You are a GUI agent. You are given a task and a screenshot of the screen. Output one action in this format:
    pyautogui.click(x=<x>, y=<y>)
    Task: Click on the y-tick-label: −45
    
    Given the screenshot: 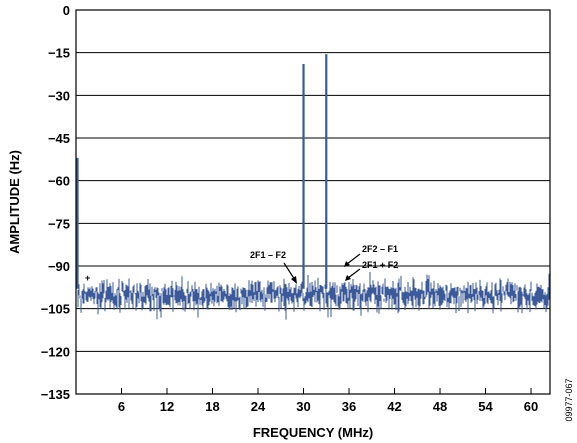 What is the action you would take?
    pyautogui.click(x=59, y=138)
    